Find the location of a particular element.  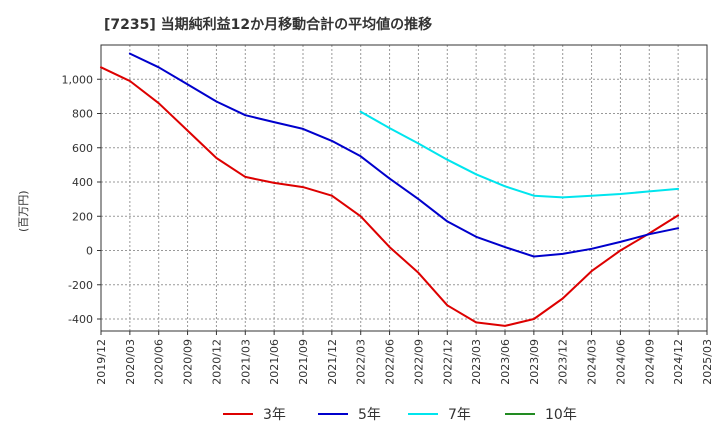

y-tick-label: 200 is located at coordinates (82, 216).